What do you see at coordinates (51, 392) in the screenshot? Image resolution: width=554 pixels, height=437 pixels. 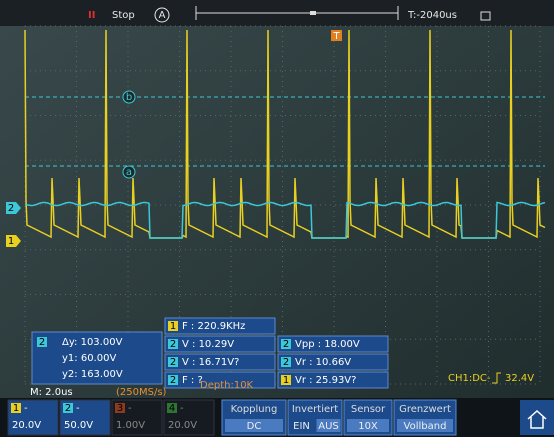 I see `timebase: M: 2.0us` at bounding box center [51, 392].